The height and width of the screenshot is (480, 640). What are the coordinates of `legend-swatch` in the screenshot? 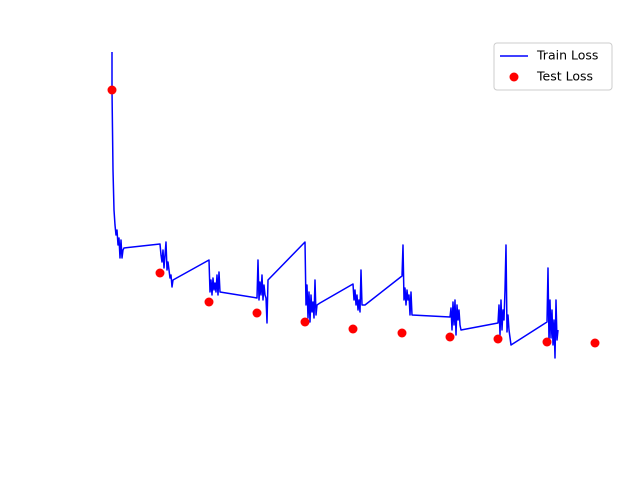 It's located at (514, 77).